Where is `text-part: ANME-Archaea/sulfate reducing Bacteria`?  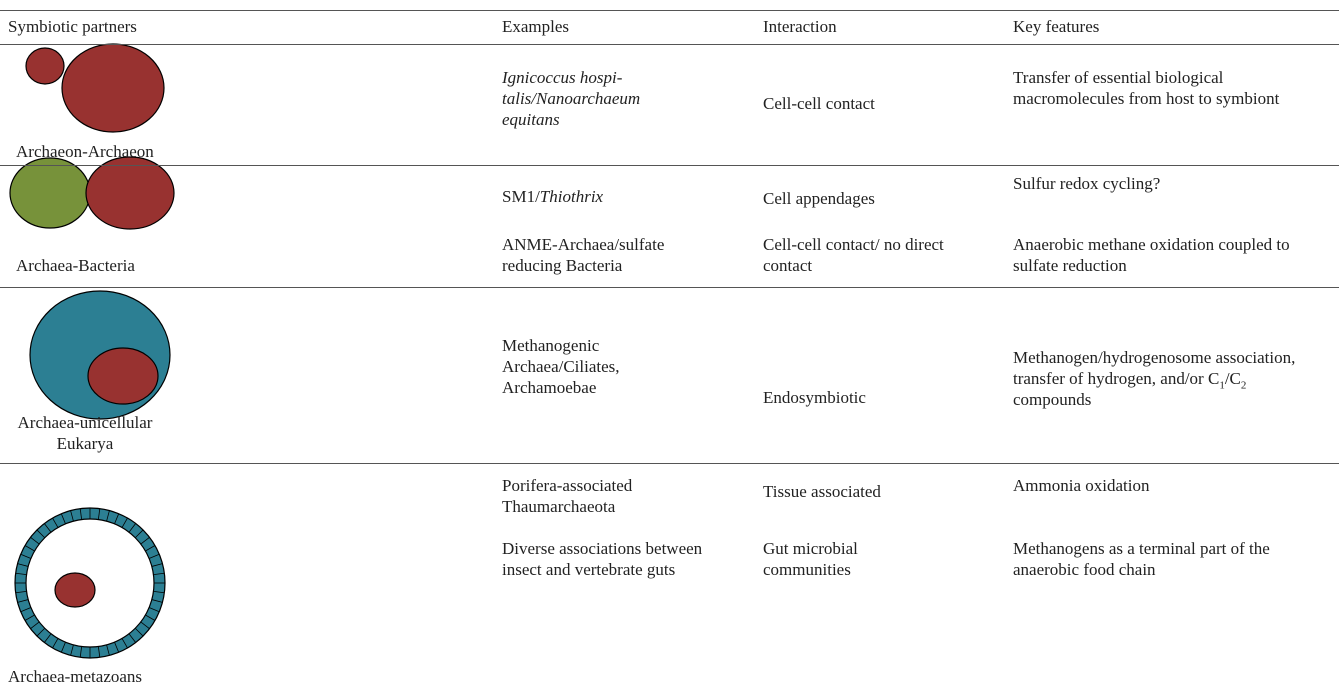 text-part: ANME-Archaea/sulfate reducing Bacteria is located at coordinates (583, 255).